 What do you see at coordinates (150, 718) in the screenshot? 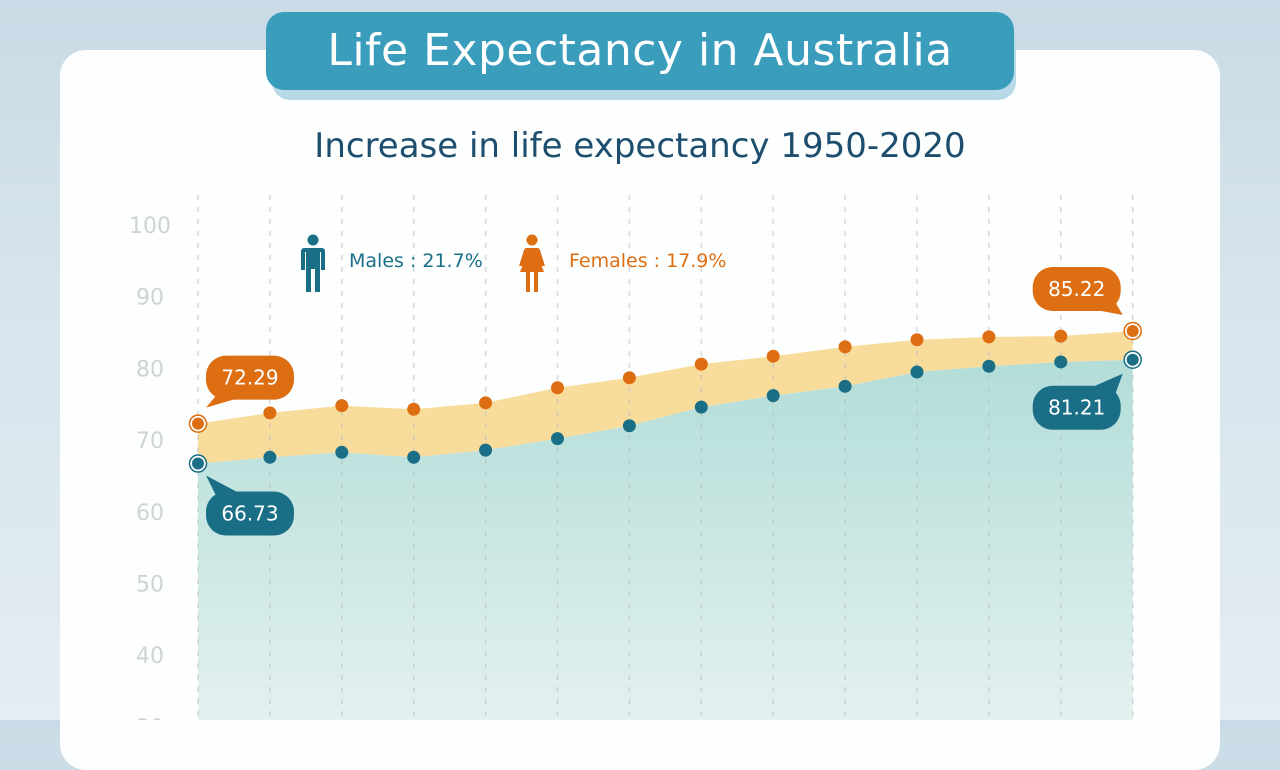
I see `y-tick-label: 30` at bounding box center [150, 718].